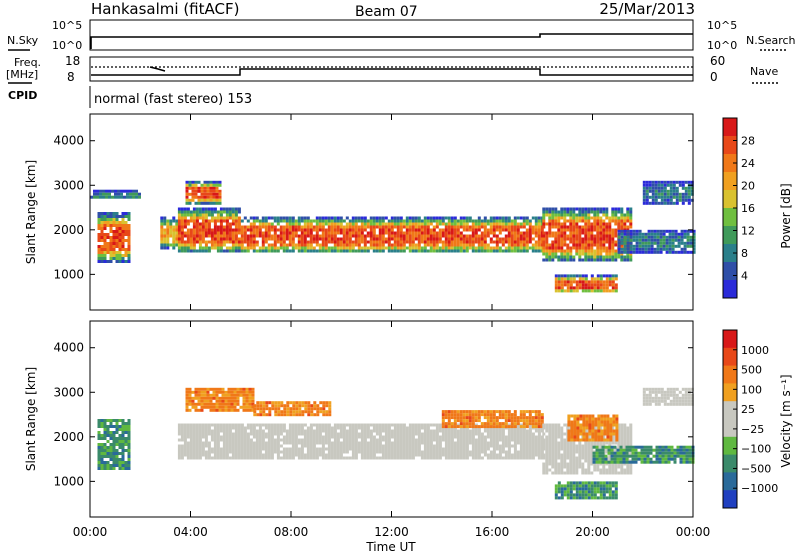  I want to click on station-title: Hankasalmi (fitACF), so click(165, 9).